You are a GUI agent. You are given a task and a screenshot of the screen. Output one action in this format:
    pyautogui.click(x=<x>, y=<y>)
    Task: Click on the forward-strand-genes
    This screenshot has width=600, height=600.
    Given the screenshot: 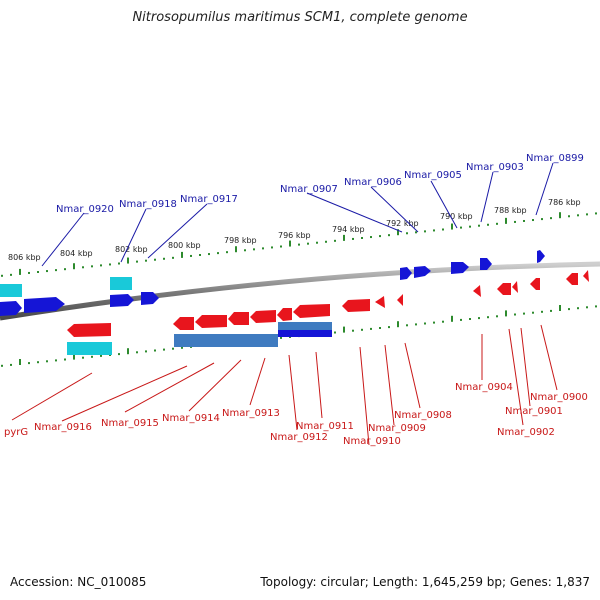 What is the action you would take?
    pyautogui.click(x=272, y=283)
    